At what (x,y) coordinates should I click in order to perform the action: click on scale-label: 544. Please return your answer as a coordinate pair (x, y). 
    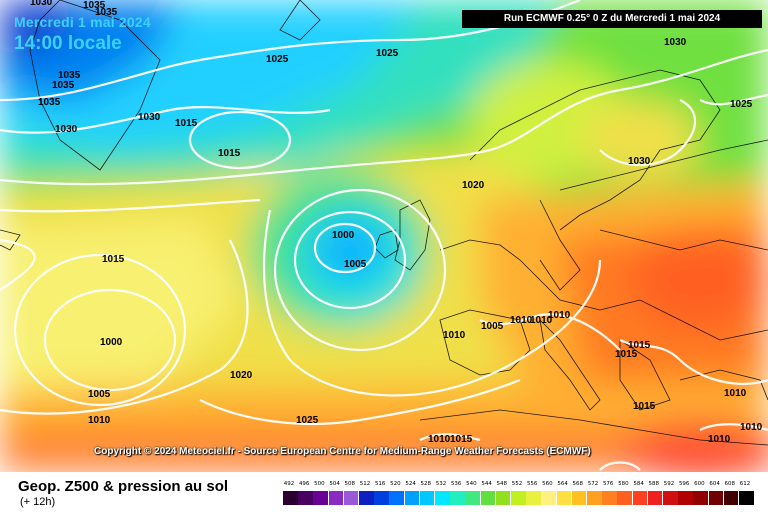
    Looking at the image, I should click on (486, 484).